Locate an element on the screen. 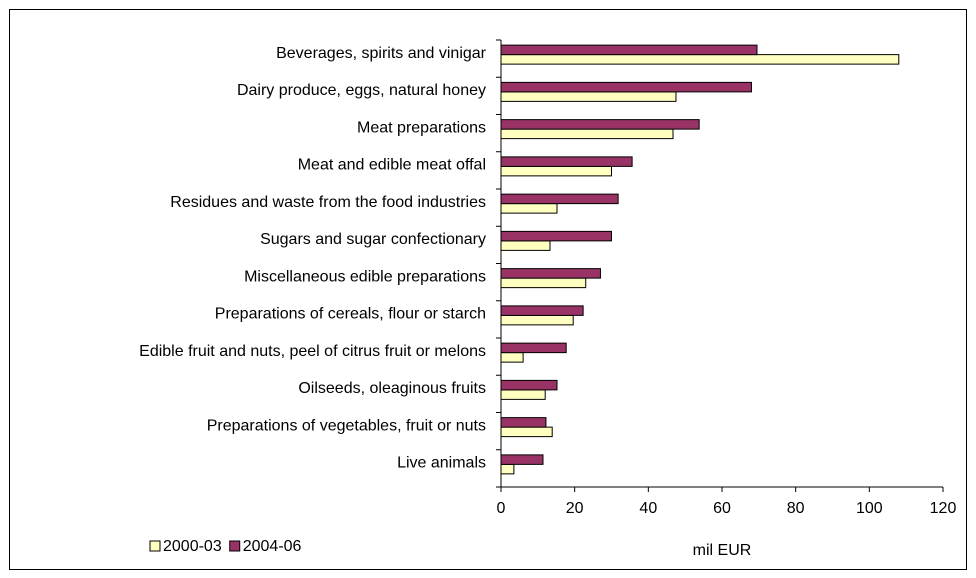 Image resolution: width=976 pixels, height=578 pixels. x-tick-label: 80 is located at coordinates (796, 508).